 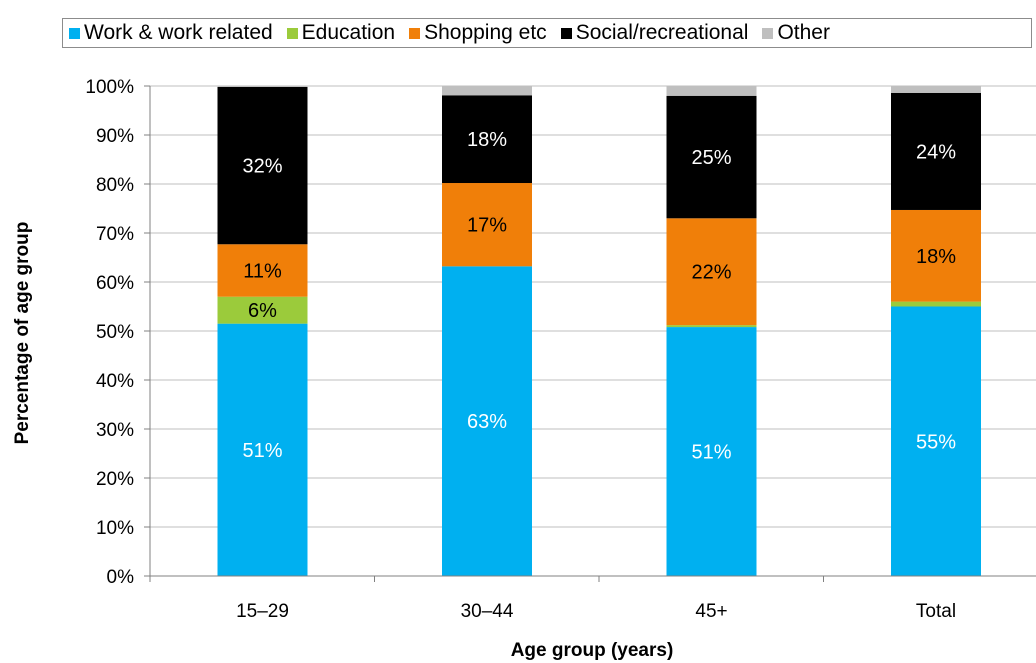 What do you see at coordinates (115, 234) in the screenshot?
I see `y-tick-label: 70%` at bounding box center [115, 234].